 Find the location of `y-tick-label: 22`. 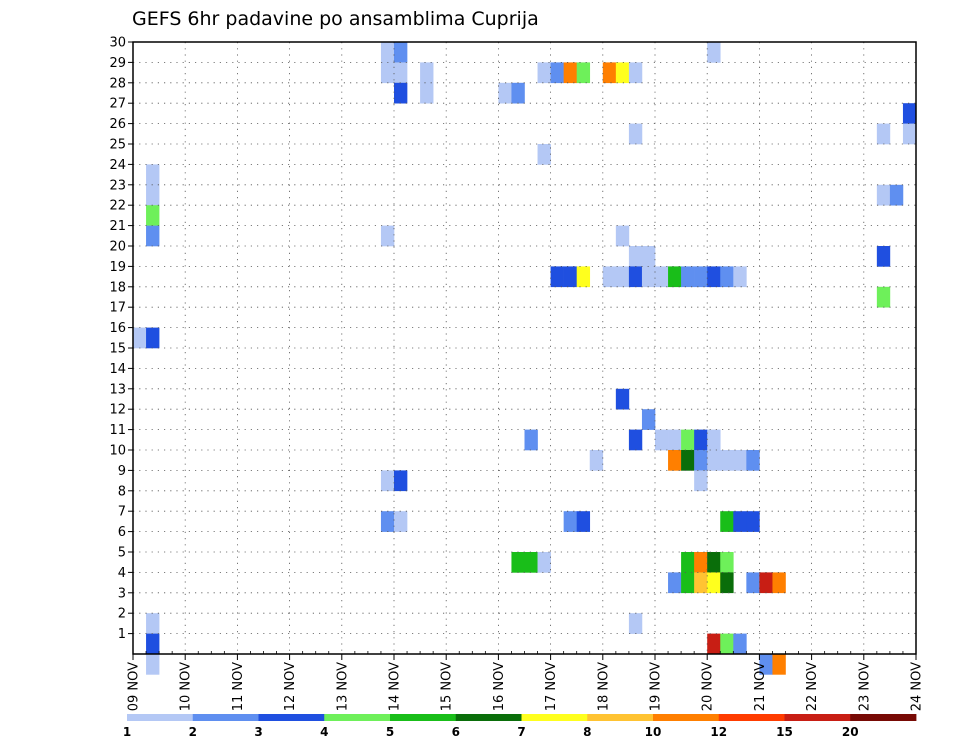

y-tick-label: 22 is located at coordinates (117, 206).